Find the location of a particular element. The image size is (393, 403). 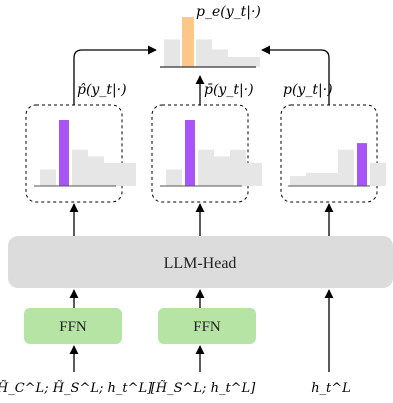

ffn-mid-label: FFN is located at coordinates (207, 327).